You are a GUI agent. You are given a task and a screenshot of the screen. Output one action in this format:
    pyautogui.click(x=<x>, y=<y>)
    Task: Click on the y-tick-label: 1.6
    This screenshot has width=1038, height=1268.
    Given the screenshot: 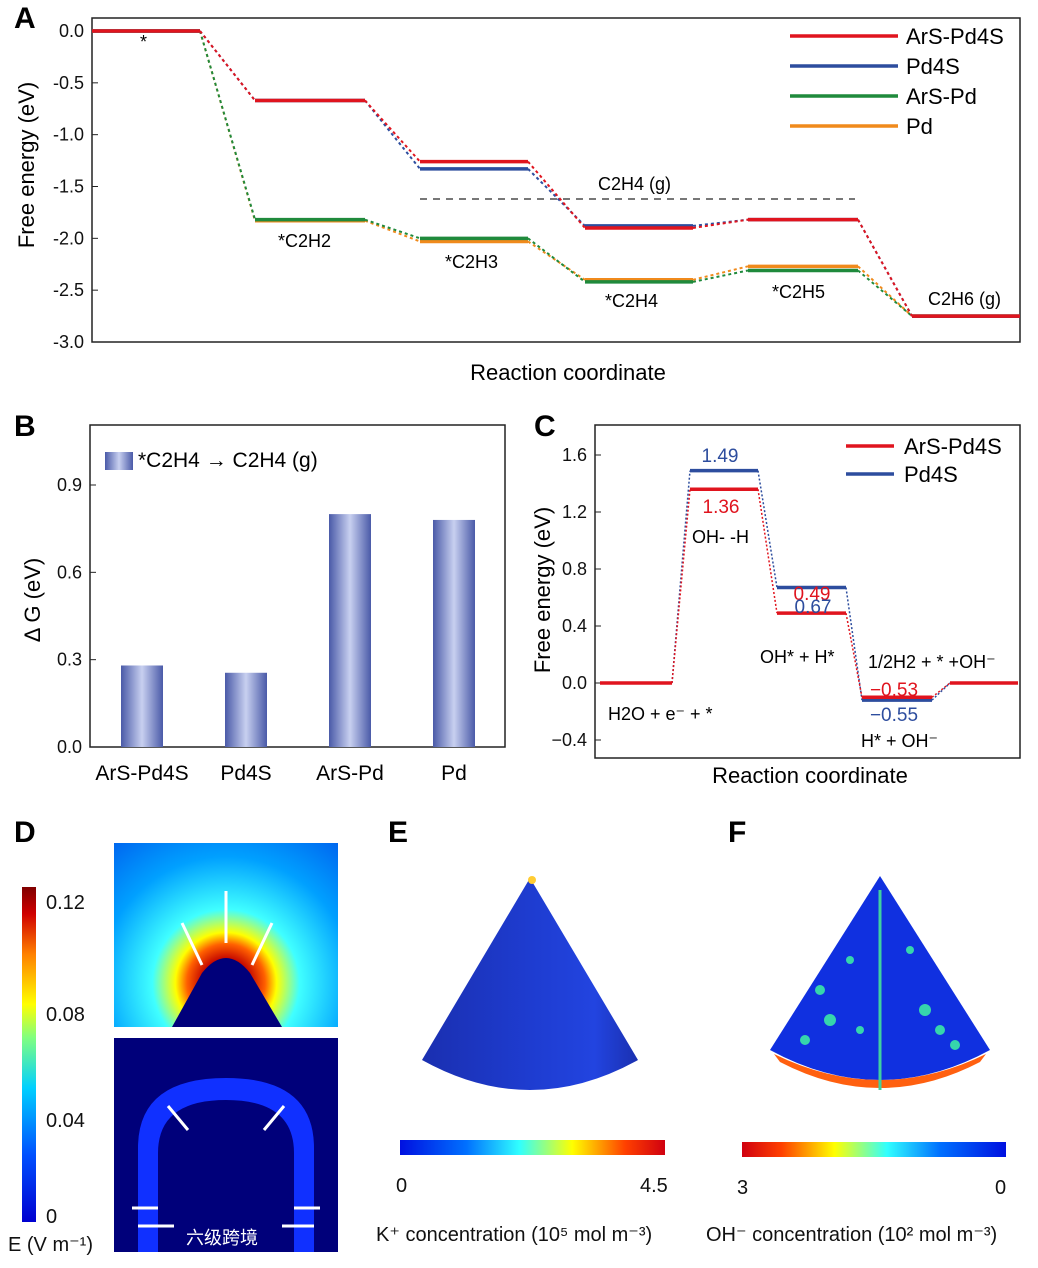 What is the action you would take?
    pyautogui.click(x=574, y=455)
    